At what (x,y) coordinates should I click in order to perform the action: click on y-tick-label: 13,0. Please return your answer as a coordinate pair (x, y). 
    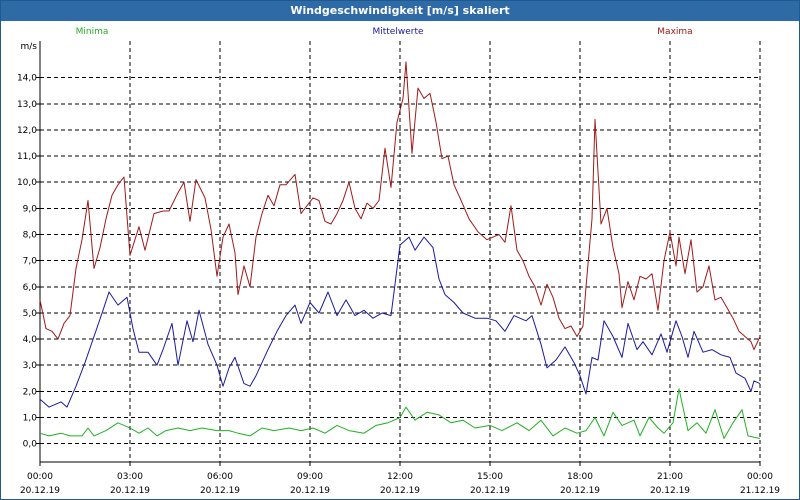
    Looking at the image, I should click on (27, 105).